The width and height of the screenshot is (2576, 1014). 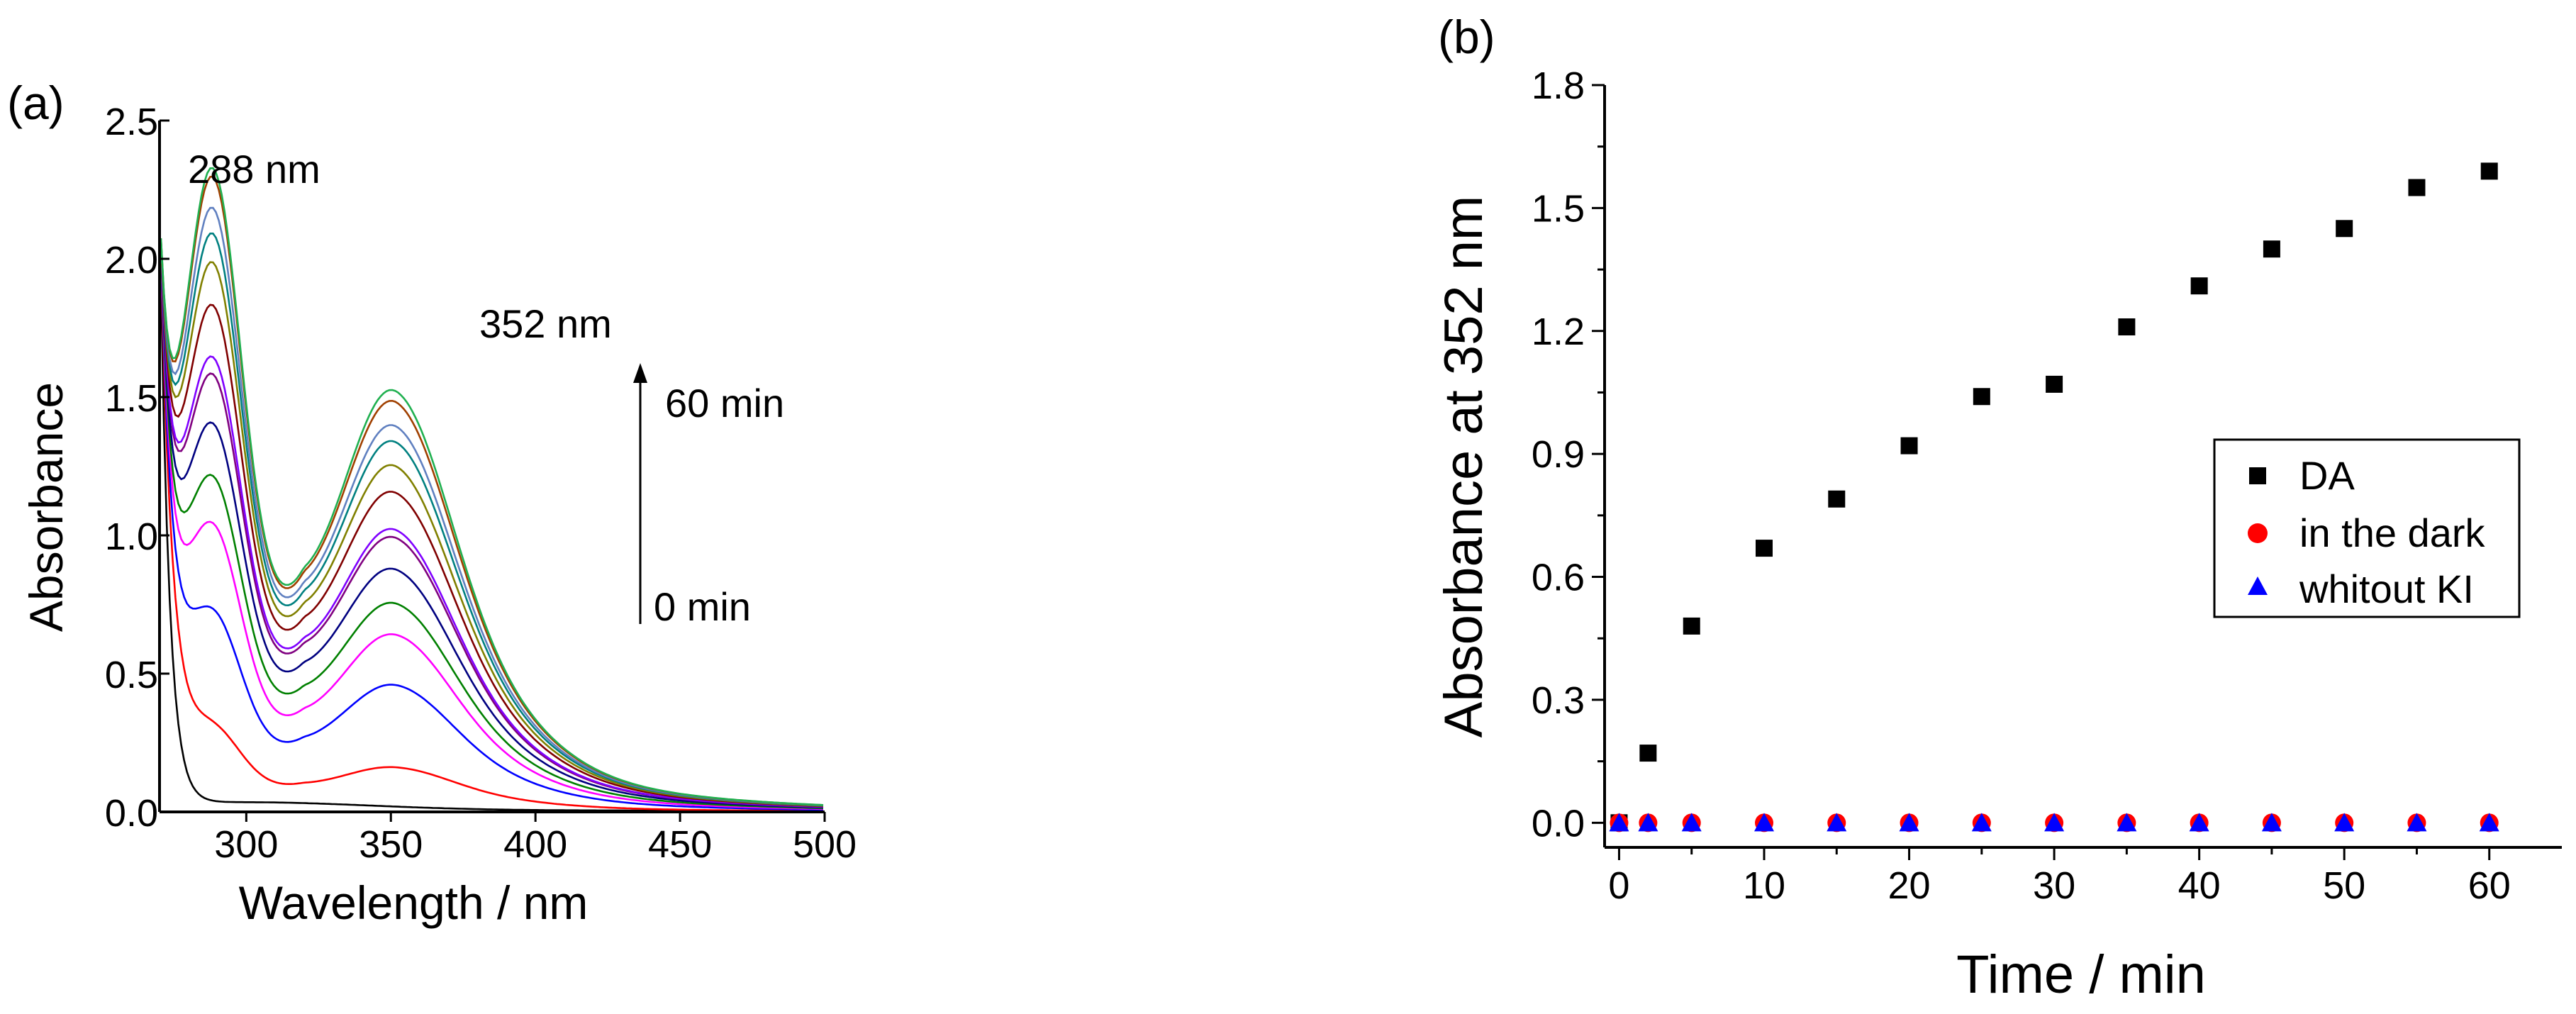 What do you see at coordinates (2258, 533) in the screenshot?
I see `legend-dark-circle-icon` at bounding box center [2258, 533].